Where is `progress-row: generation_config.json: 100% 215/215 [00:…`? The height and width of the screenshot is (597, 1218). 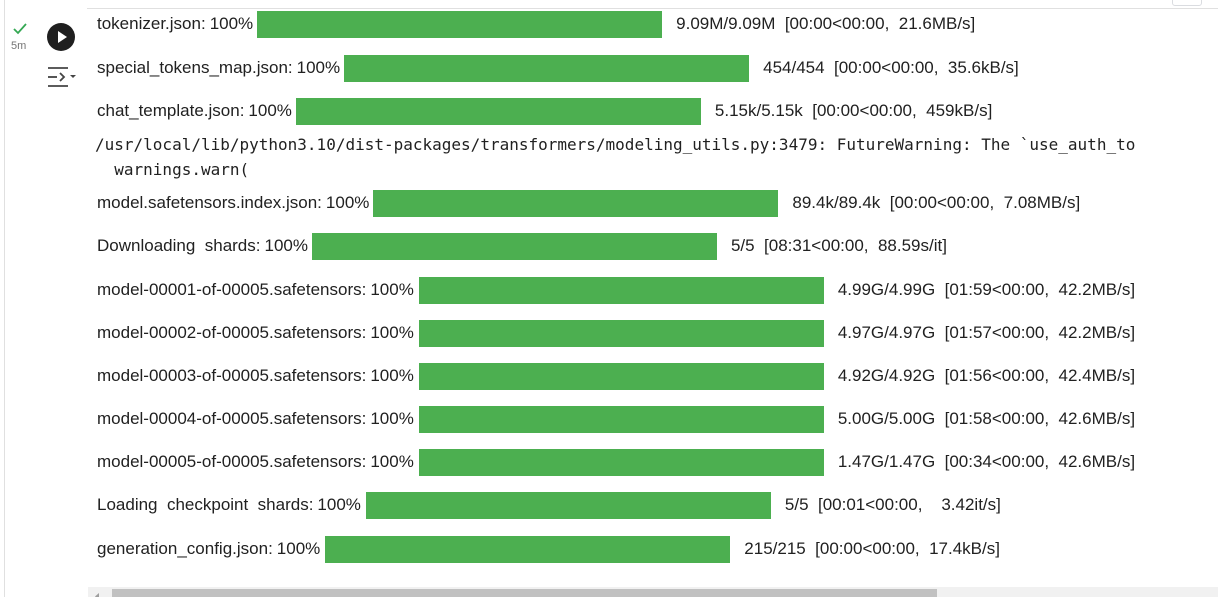
progress-row: generation_config.json: 100% 215/215 [00:… is located at coordinates (548, 549).